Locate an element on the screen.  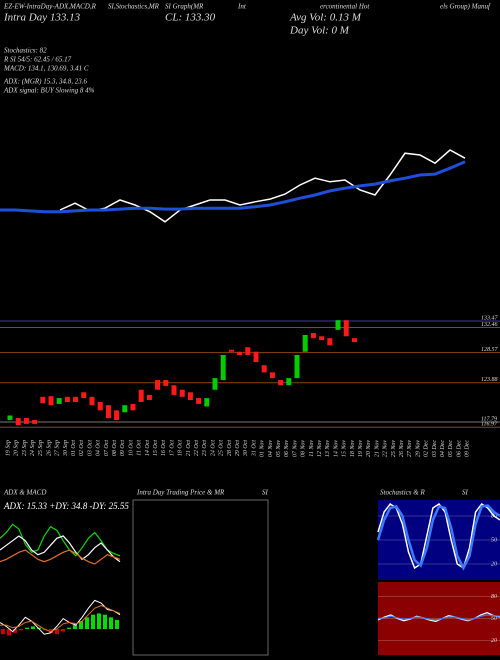
x-tick-label: 25 Sep is located at coordinates (41, 448).